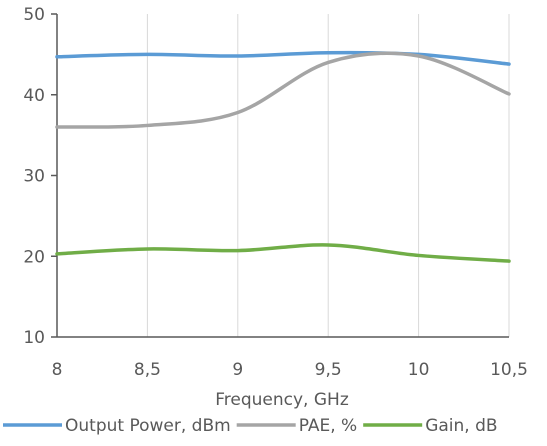  Describe the element at coordinates (283, 253) in the screenshot. I see `gain-line` at that location.